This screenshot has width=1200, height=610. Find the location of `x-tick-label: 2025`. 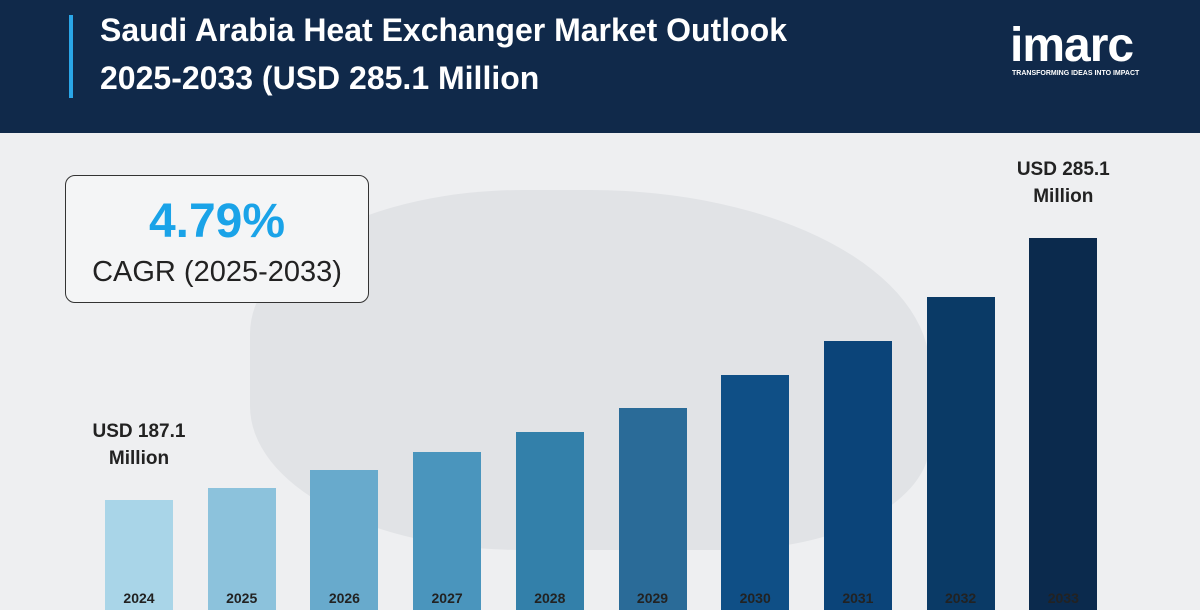

x-tick-label: 2025 is located at coordinates (242, 598).